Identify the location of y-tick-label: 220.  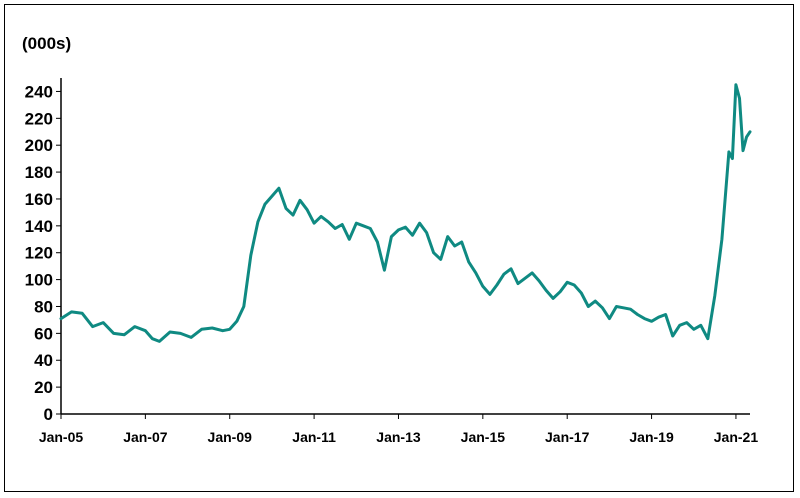
(39, 118).